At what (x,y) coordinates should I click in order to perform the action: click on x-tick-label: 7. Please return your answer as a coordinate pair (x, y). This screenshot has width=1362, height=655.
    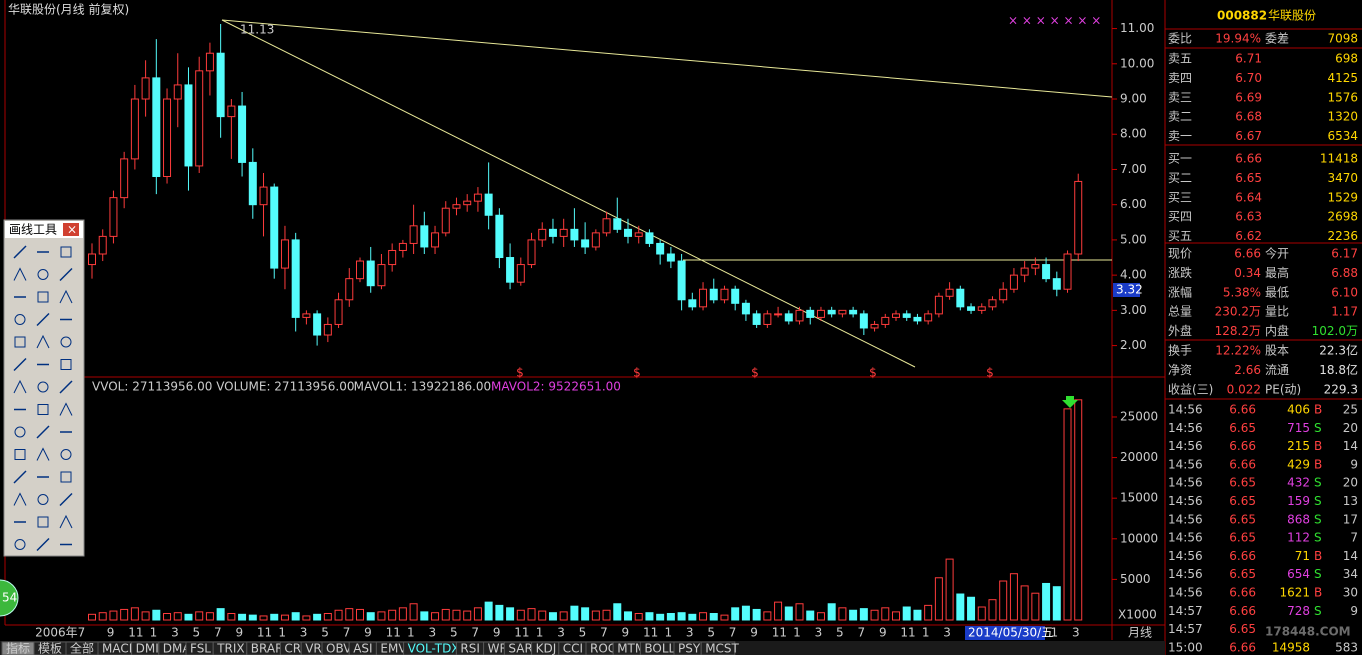
    Looking at the image, I should click on (862, 633).